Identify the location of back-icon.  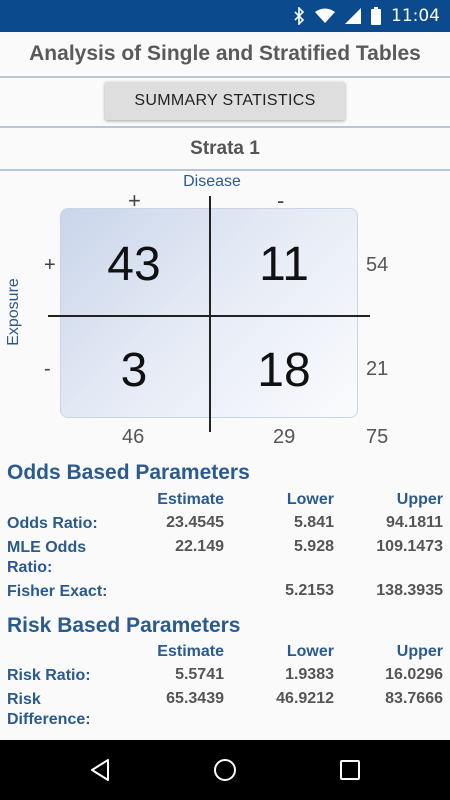
(101, 770).